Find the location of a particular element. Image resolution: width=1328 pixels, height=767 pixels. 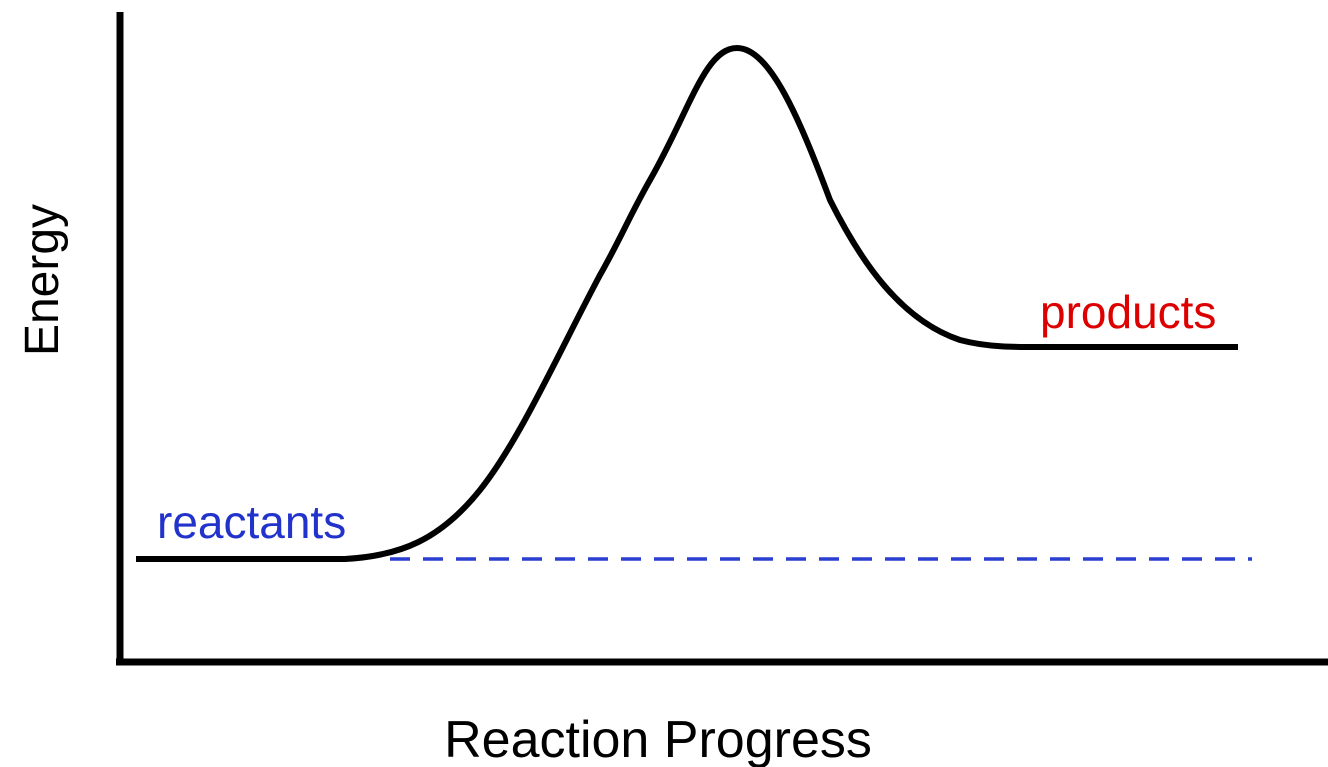

products-label: products is located at coordinates (1128, 312).